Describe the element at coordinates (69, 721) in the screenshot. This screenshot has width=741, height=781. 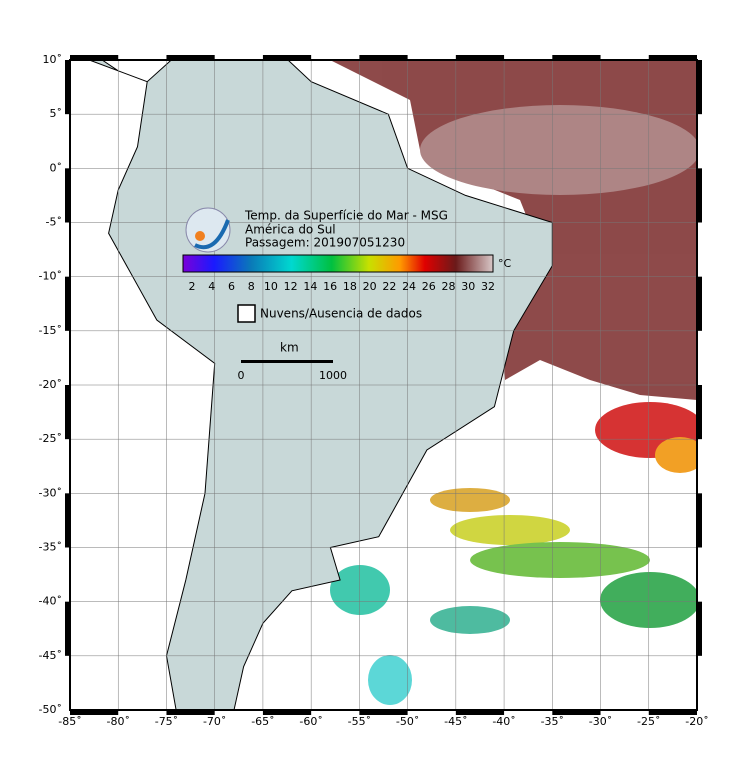
I see `lon-label: -85˚` at that location.